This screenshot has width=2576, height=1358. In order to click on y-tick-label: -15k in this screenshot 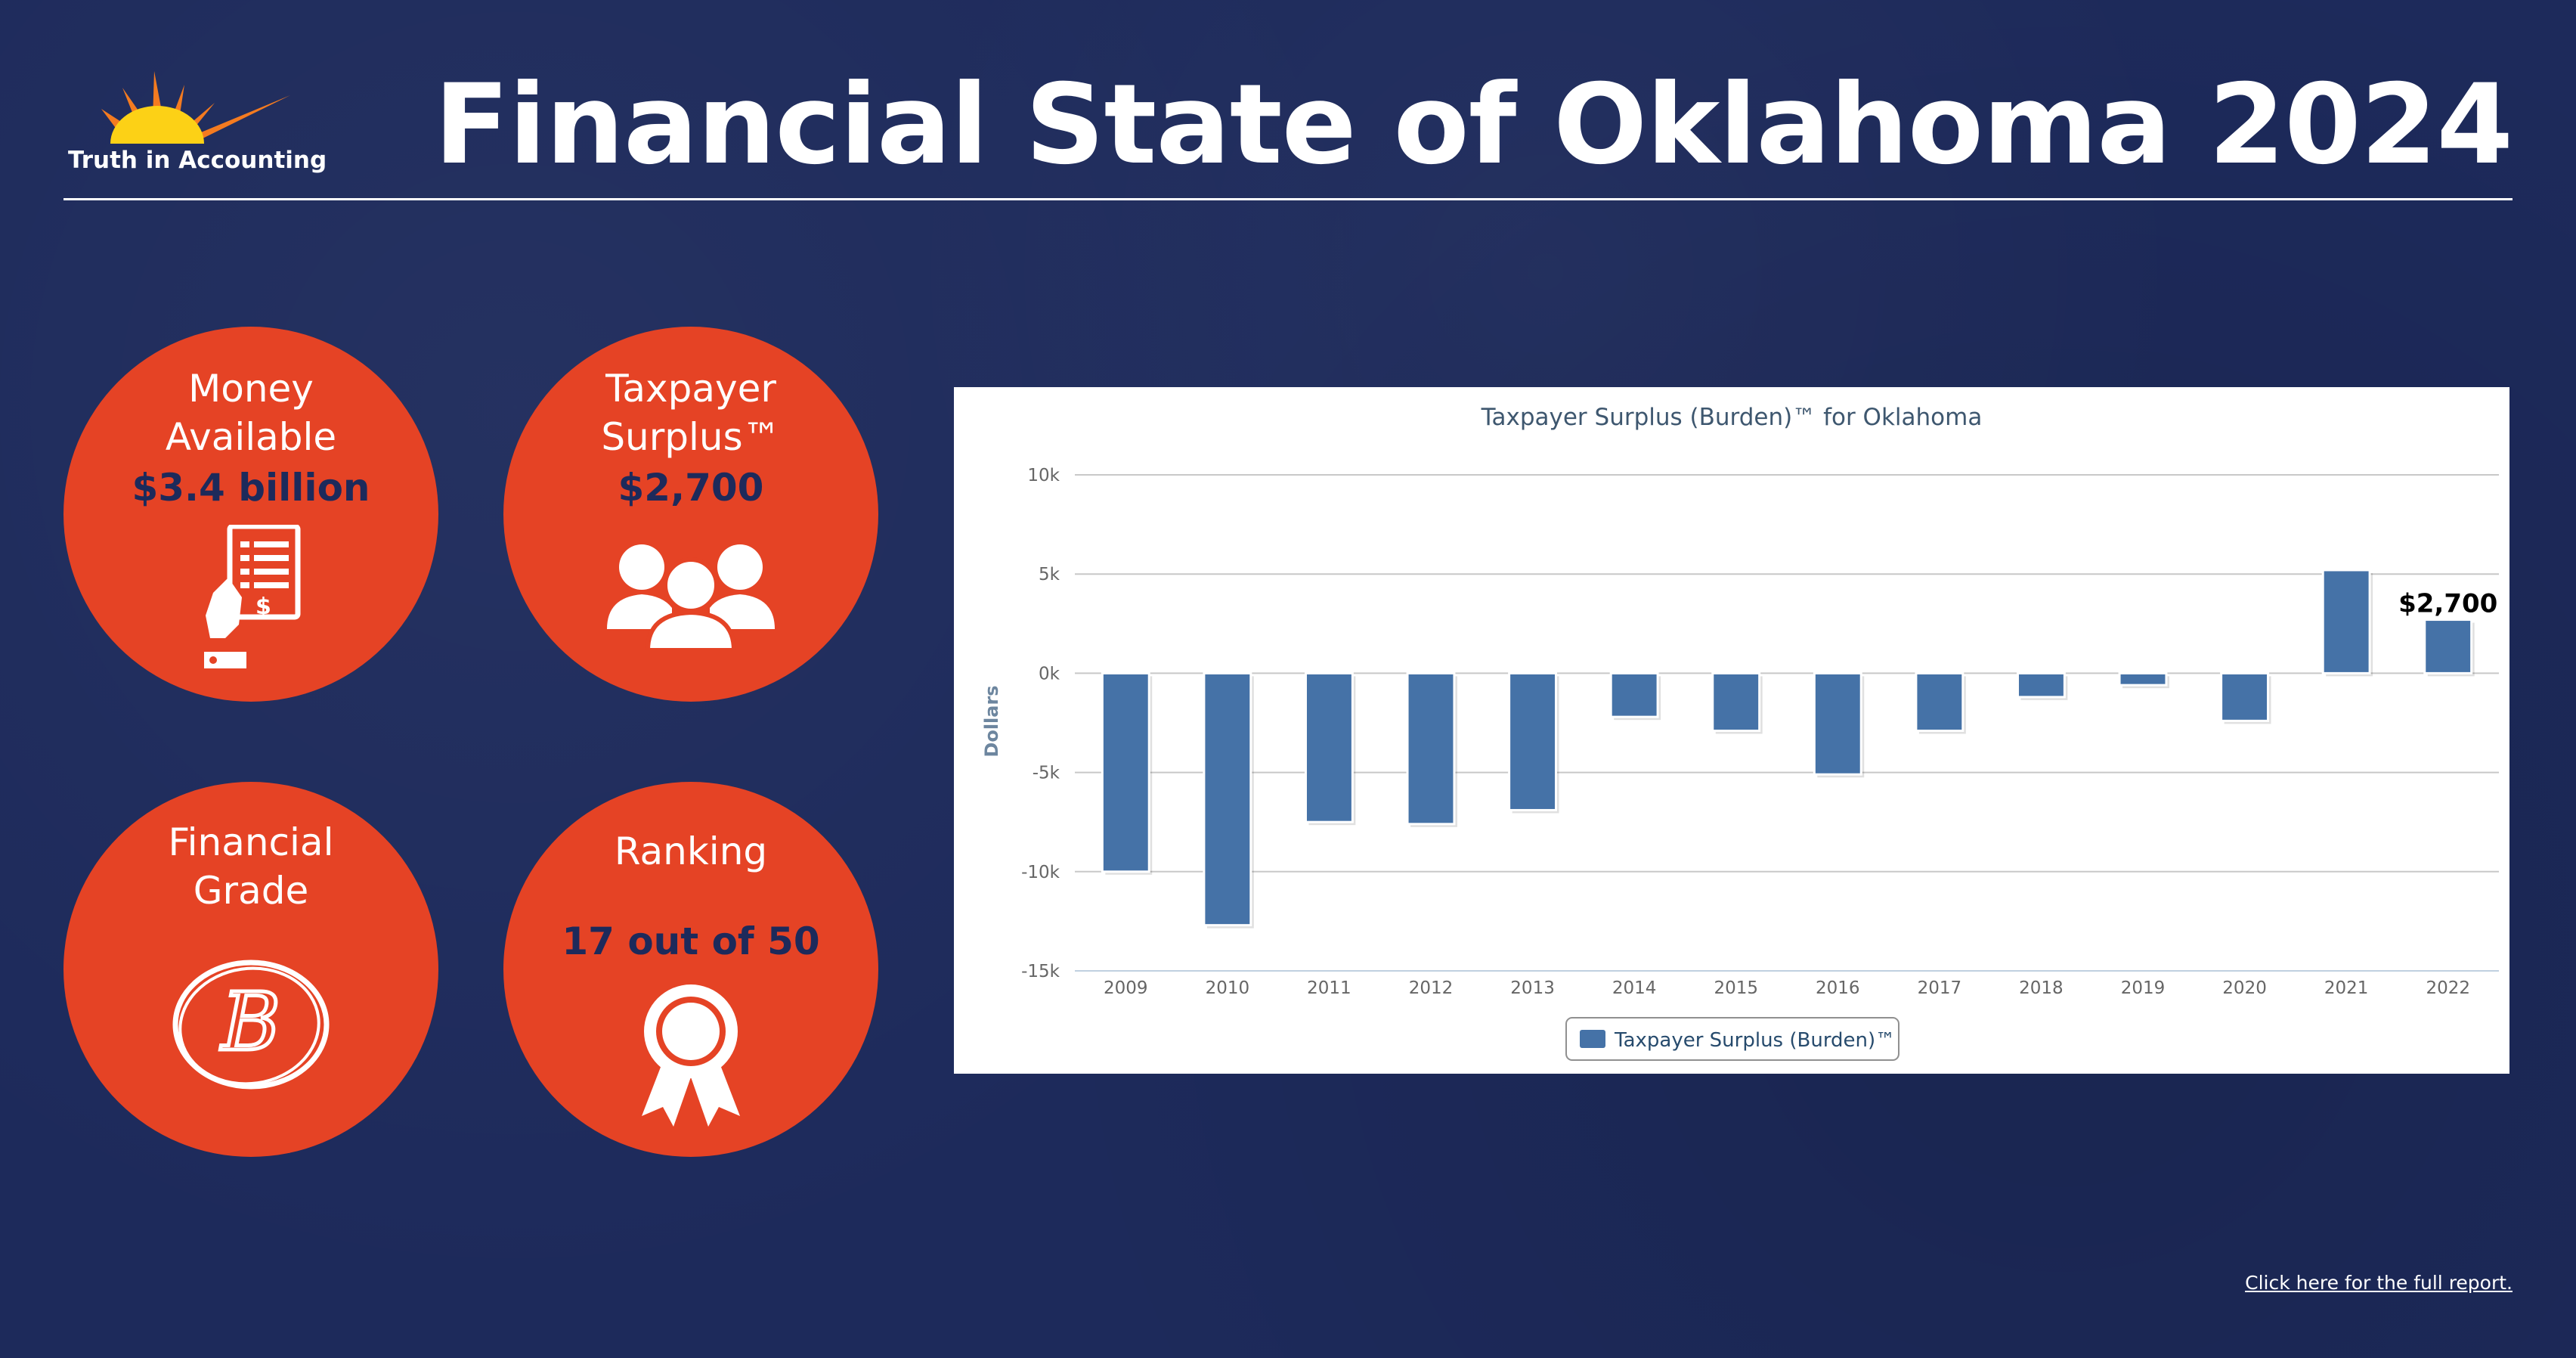, I will do `click(1040, 971)`.